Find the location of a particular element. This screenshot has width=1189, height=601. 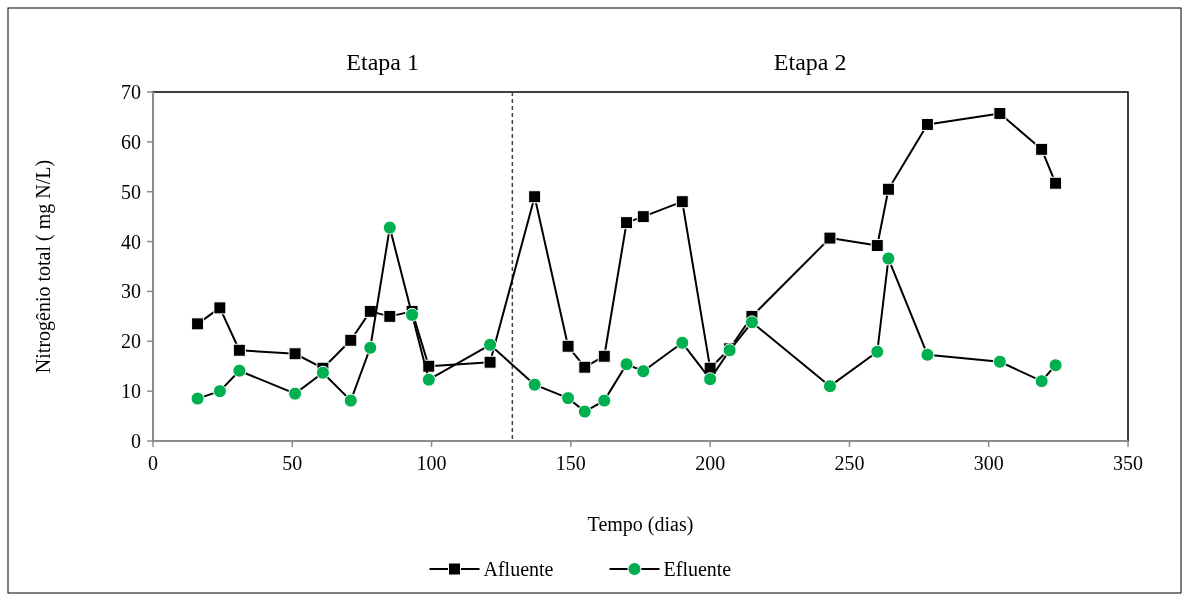

x-tick-label: 300 is located at coordinates (988, 463).